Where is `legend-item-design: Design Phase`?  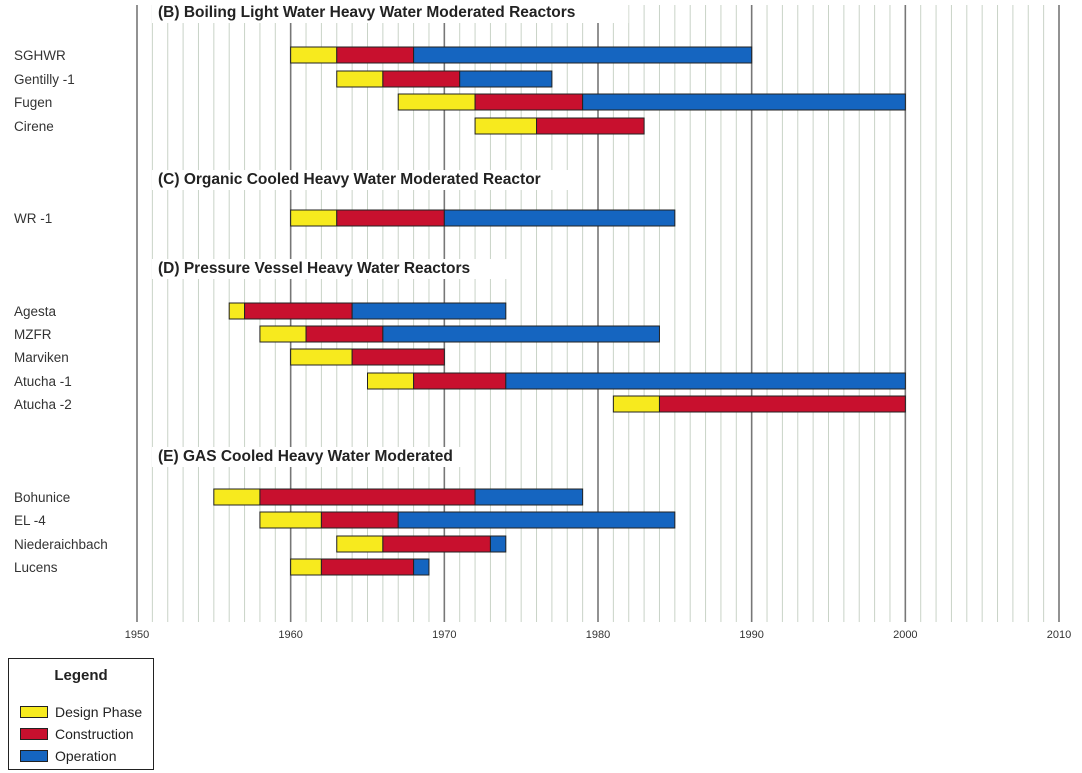
legend-item-design: Design Phase is located at coordinates (81, 712).